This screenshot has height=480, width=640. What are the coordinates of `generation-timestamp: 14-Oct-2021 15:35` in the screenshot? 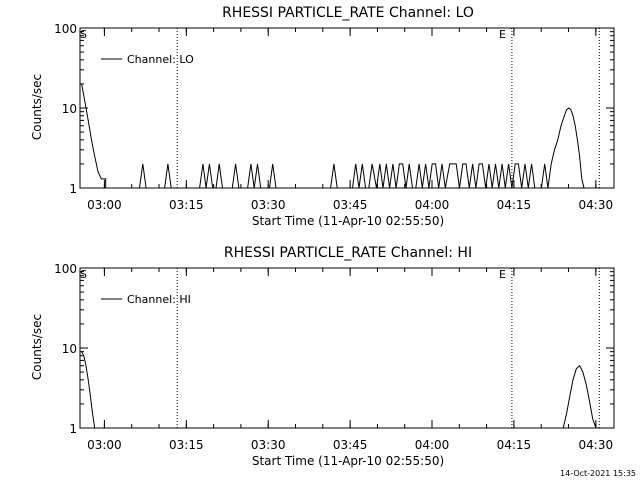 It's located at (598, 473).